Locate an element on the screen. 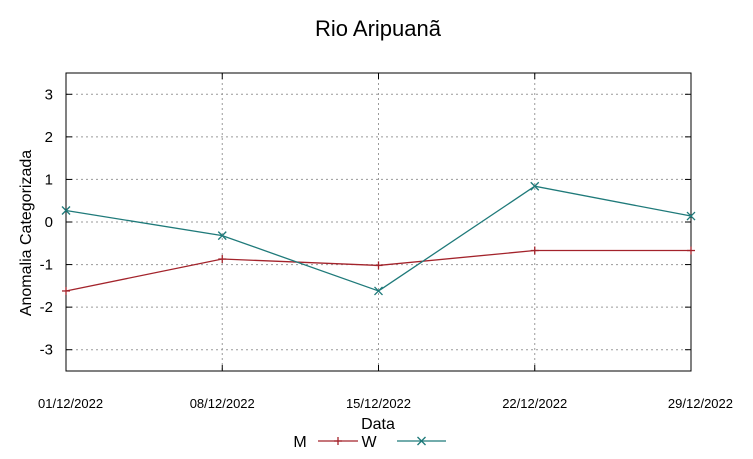  chart-title: Rio Aripuanã is located at coordinates (378, 28).